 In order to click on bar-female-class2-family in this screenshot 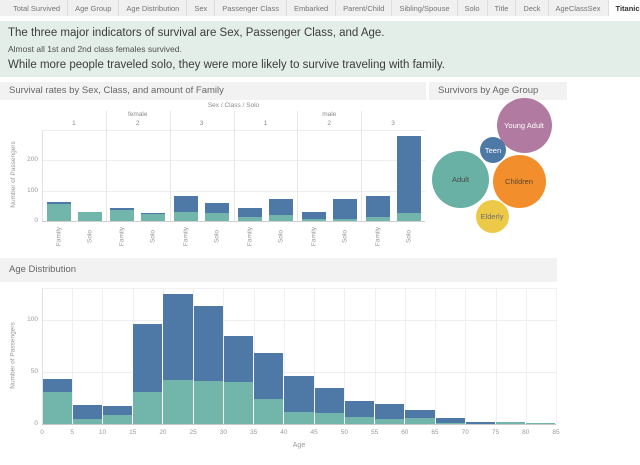, I will do `click(122, 214)`.